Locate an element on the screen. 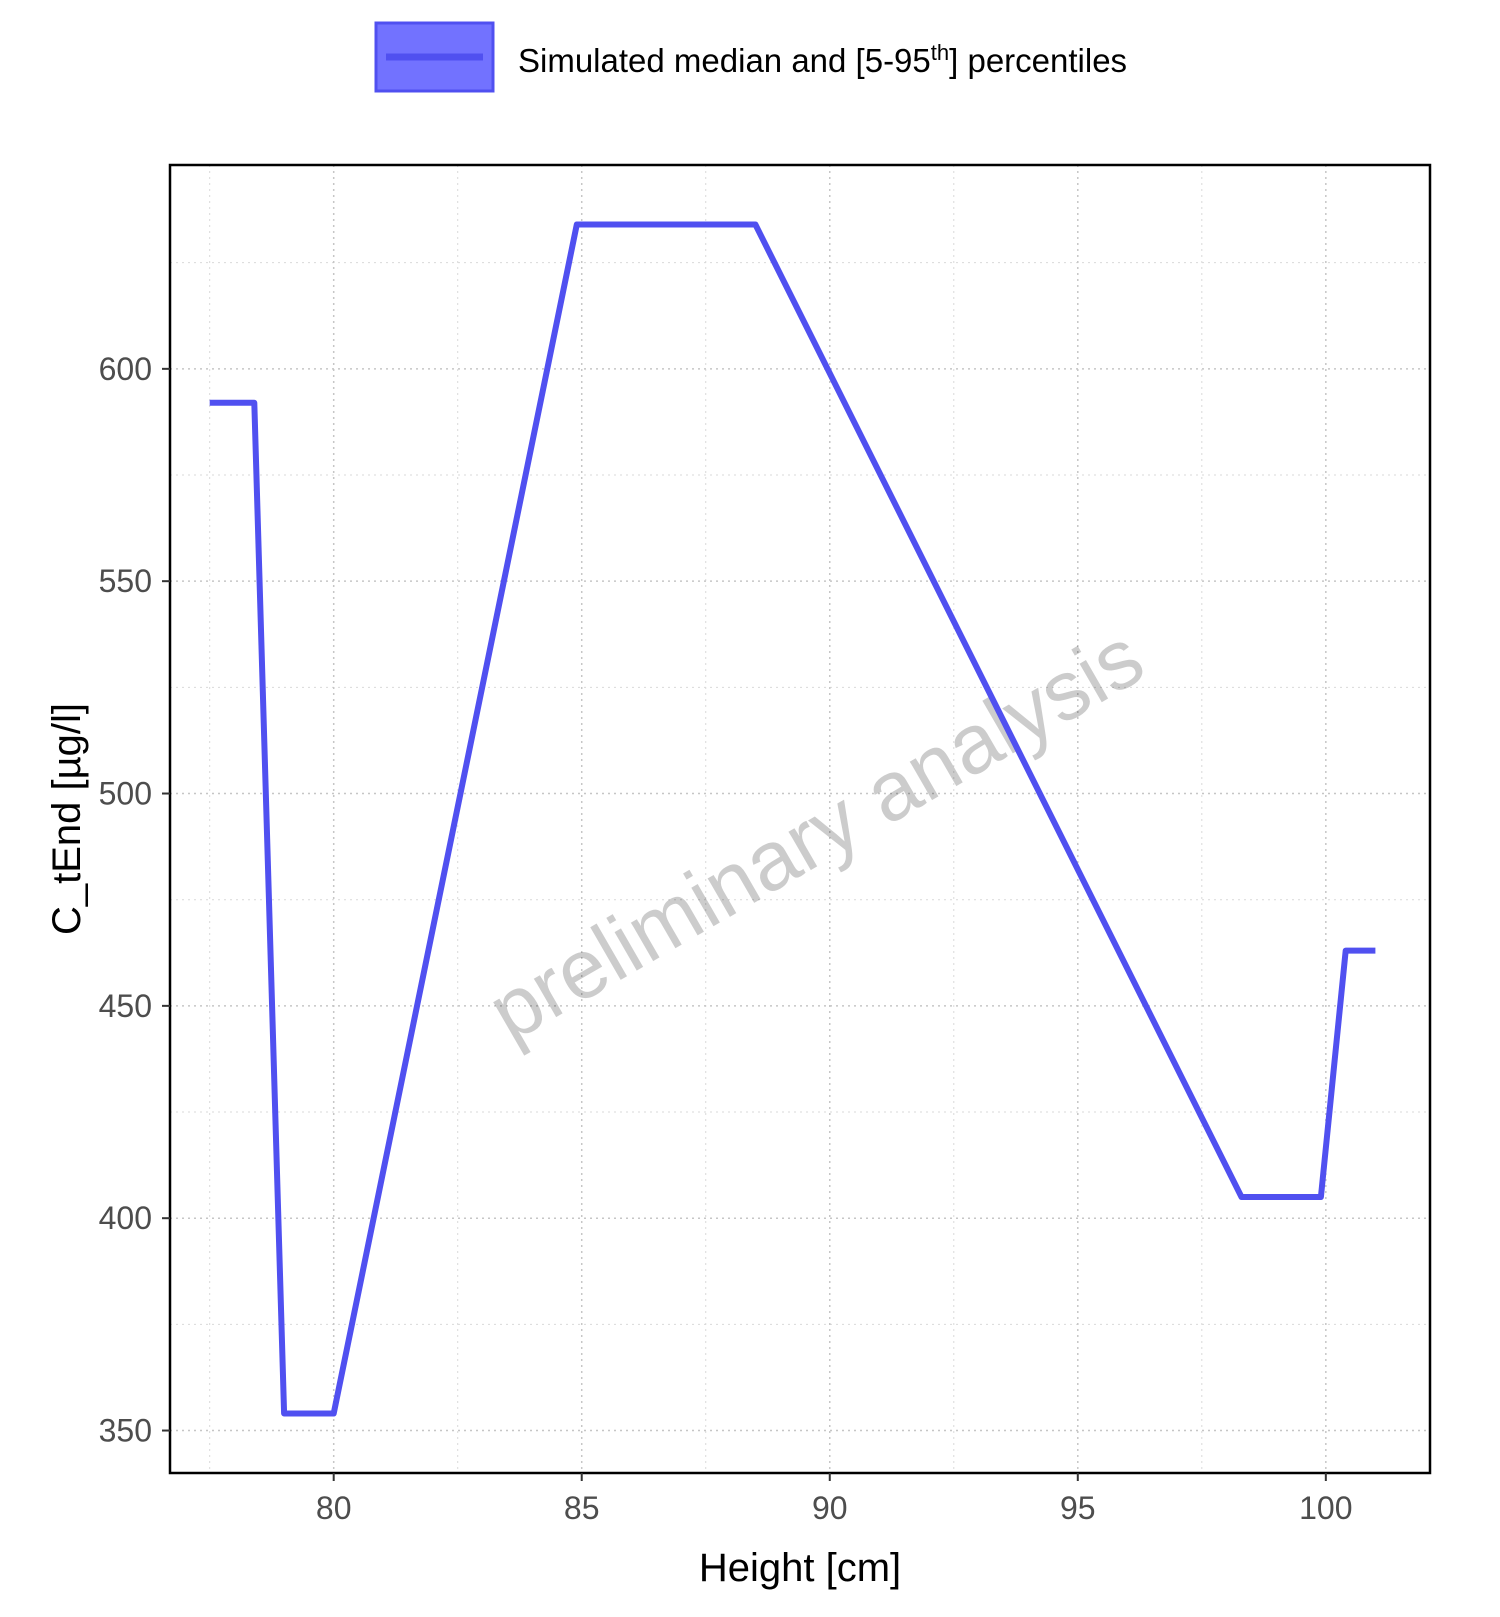  y-tick-label: 500 is located at coordinates (125, 794).